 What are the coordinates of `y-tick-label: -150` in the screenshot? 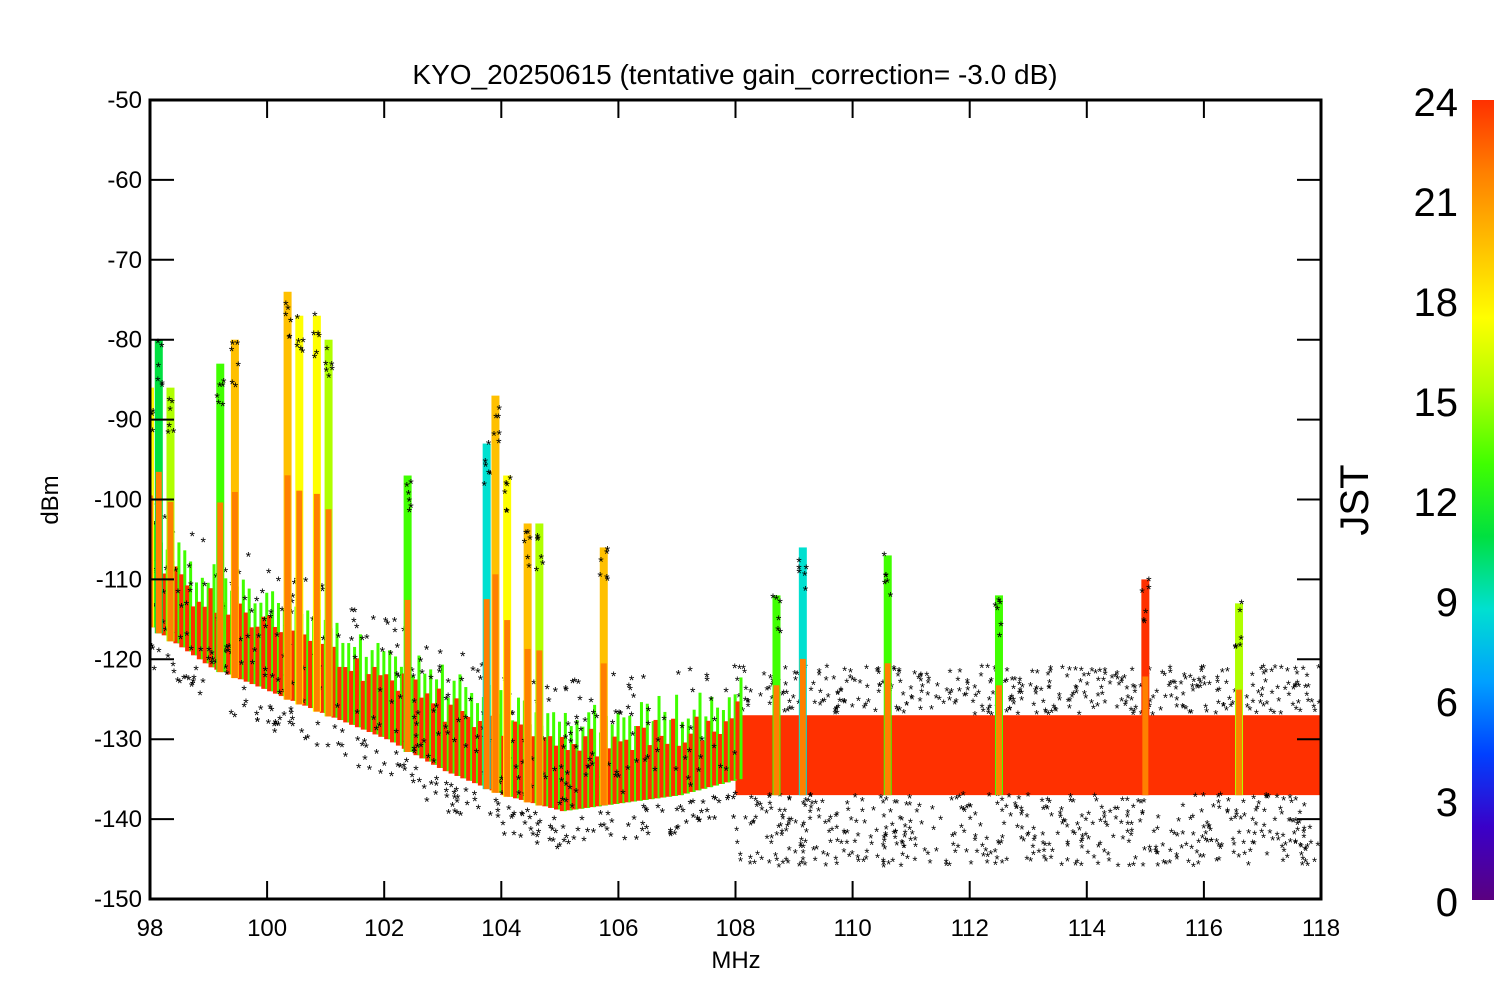 It's located at (118, 899).